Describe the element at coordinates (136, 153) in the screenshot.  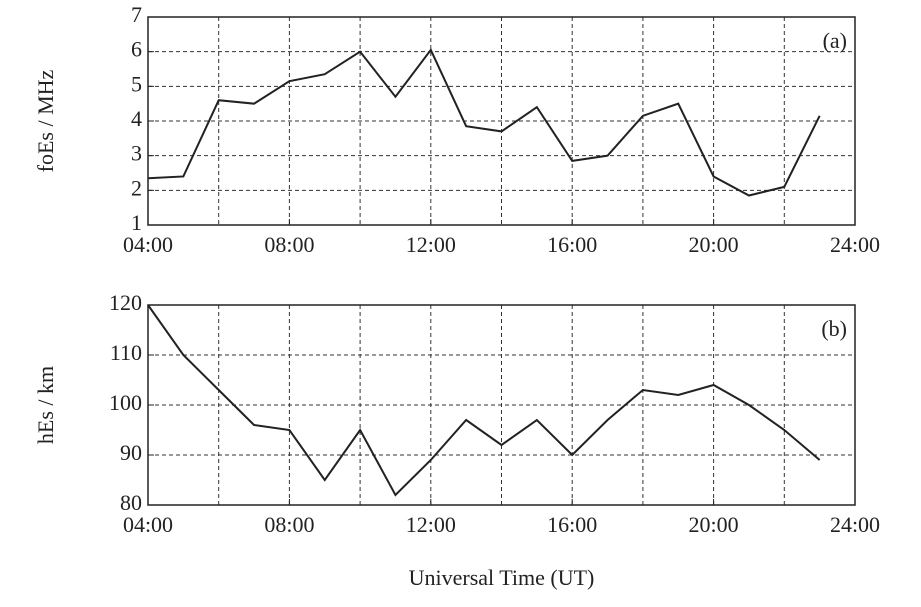
I see `y-tick-label: 3` at that location.